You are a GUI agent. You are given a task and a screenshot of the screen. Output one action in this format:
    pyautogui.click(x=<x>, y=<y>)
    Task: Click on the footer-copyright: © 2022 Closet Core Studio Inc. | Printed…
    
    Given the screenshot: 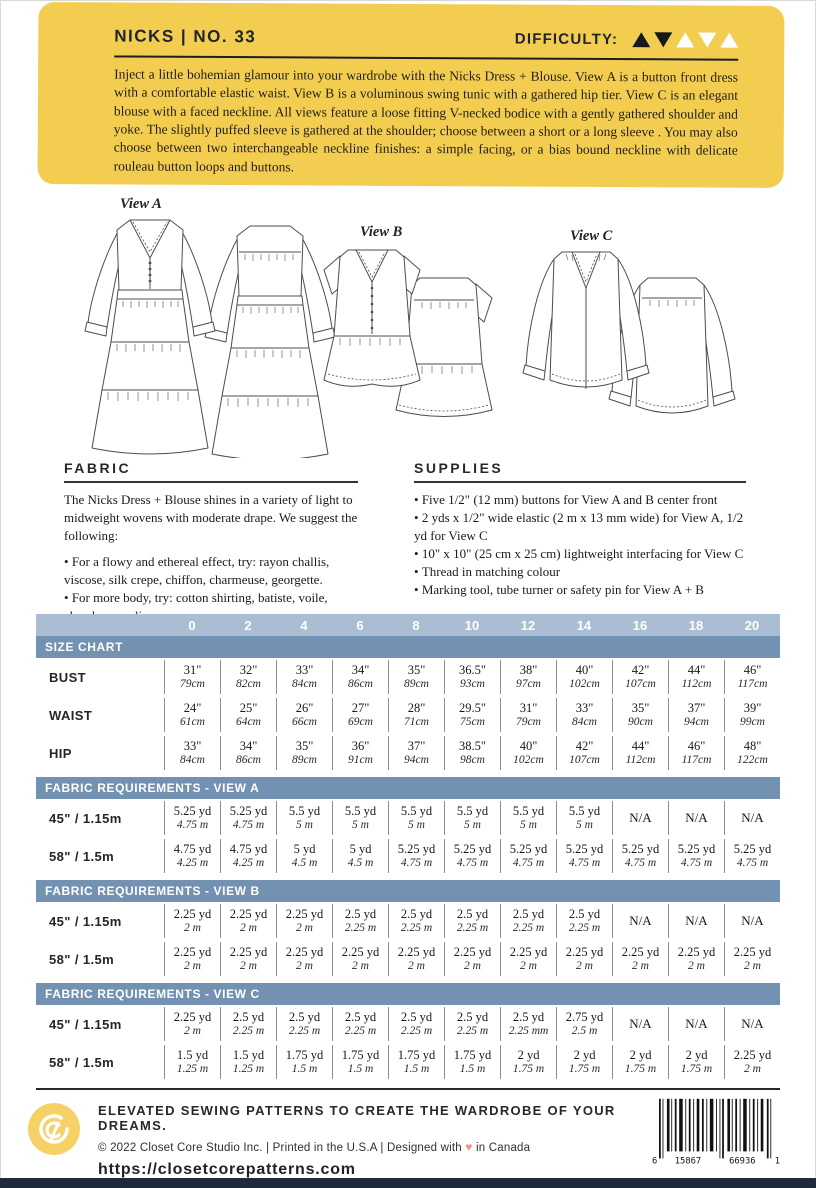 What is the action you would take?
    pyautogui.click(x=314, y=1147)
    